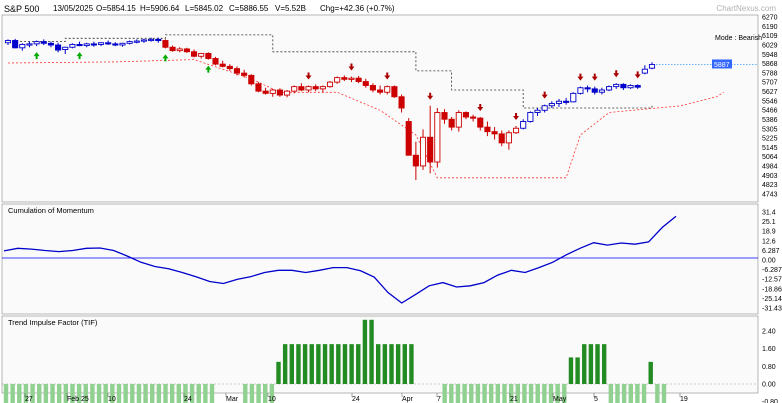  I want to click on momentum-y-tick: -18.861, so click(772, 289).